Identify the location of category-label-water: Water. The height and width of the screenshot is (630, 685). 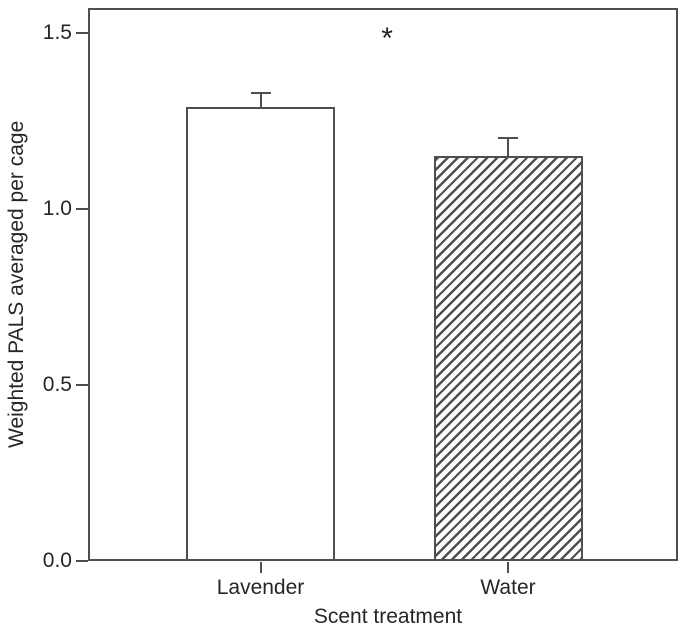
(508, 587).